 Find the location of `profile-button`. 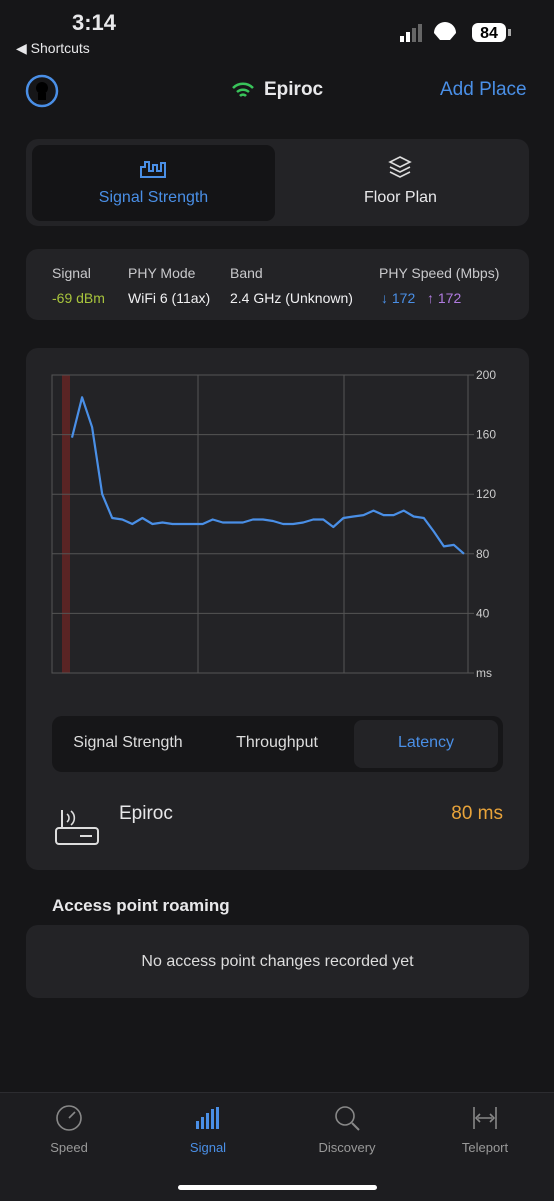

profile-button is located at coordinates (42, 91).